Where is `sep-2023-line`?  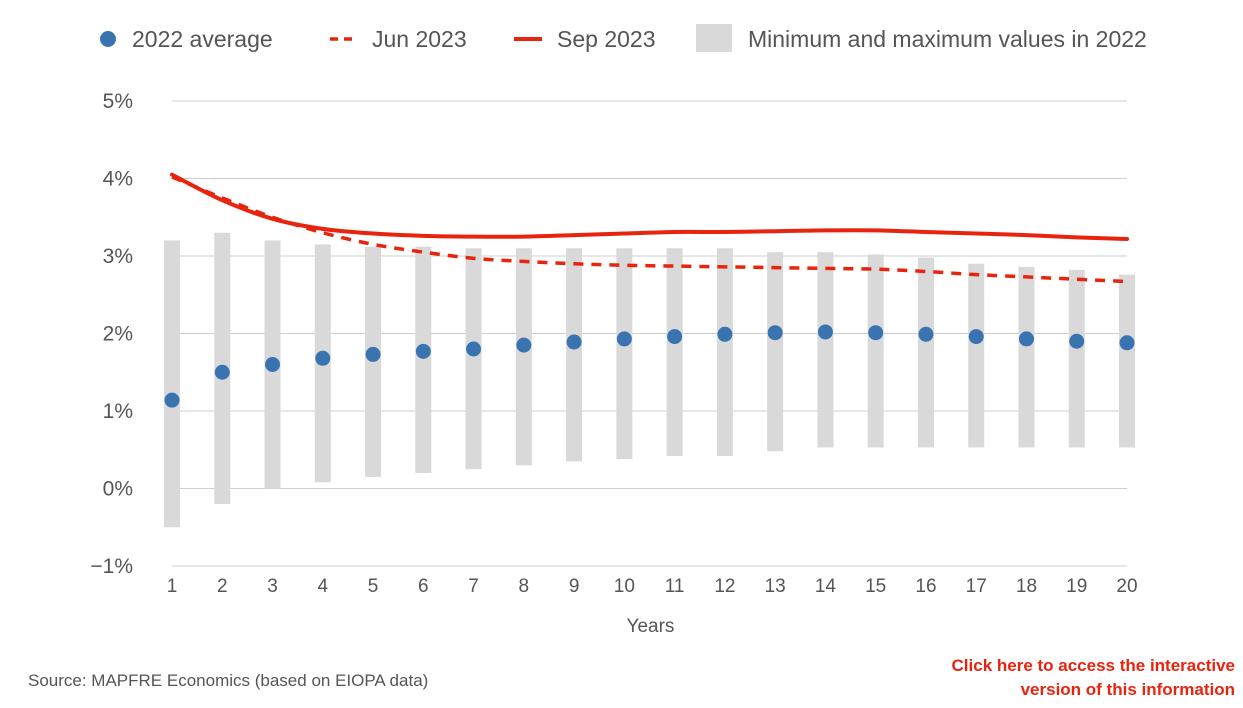 sep-2023-line is located at coordinates (649, 206).